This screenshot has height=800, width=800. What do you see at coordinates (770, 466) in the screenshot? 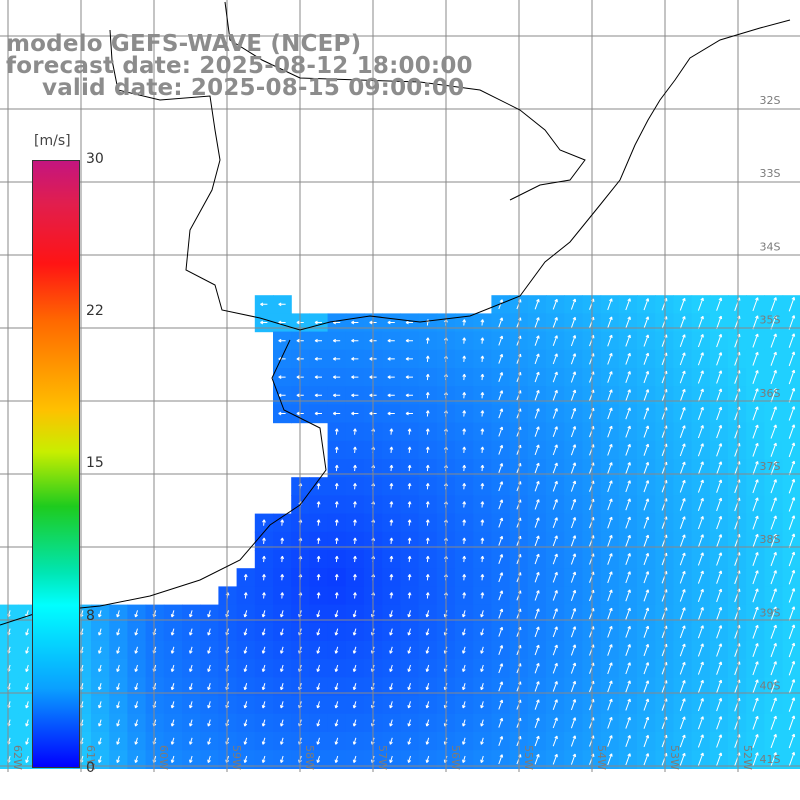
I see `latitude-label: 37S` at bounding box center [770, 466].